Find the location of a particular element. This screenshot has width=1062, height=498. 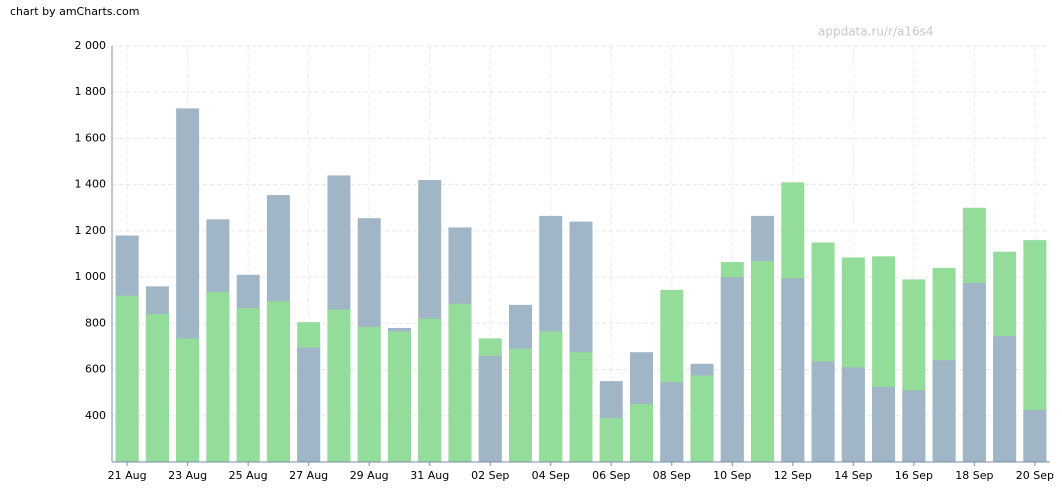

x-tick-label: 06 Sep is located at coordinates (611, 475).